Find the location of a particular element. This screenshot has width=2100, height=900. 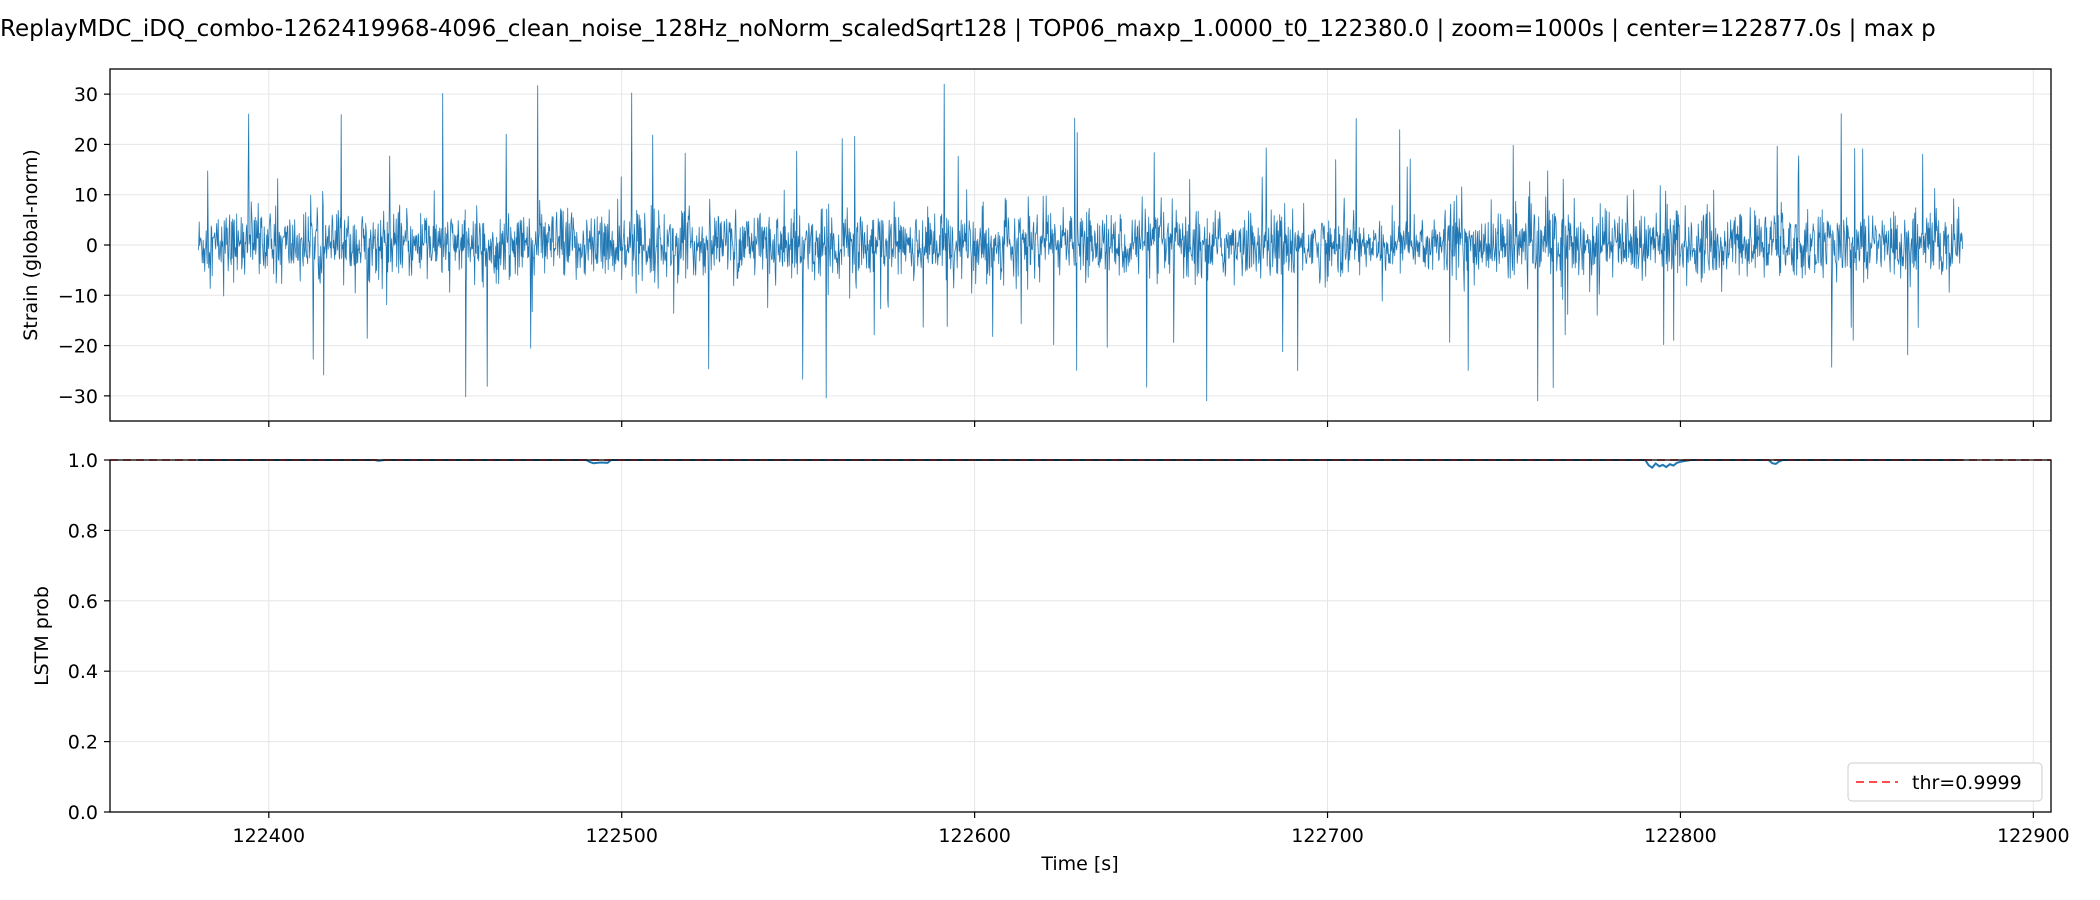

lstm-x-tick-label-1: 122500 is located at coordinates (621, 836).